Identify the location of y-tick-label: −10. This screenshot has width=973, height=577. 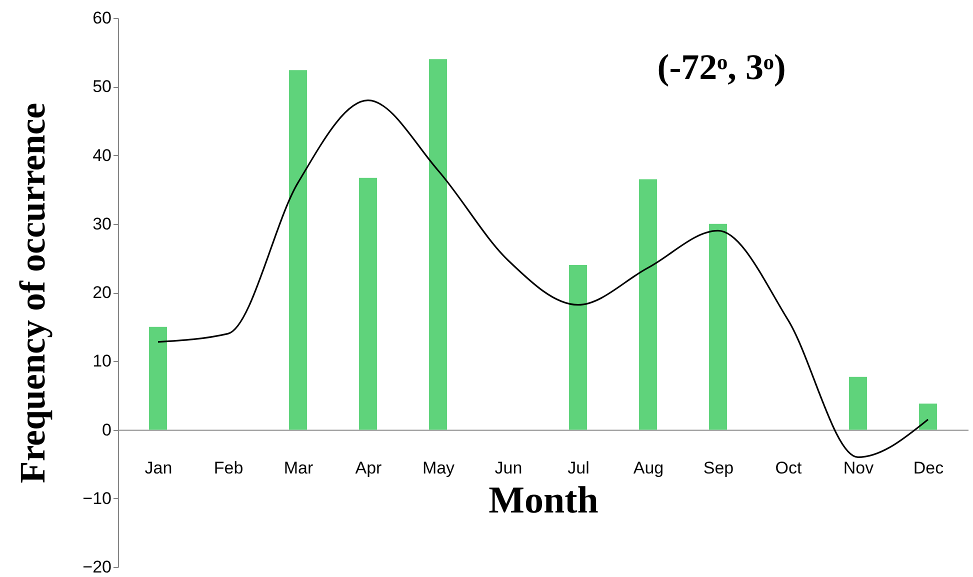
(97, 498).